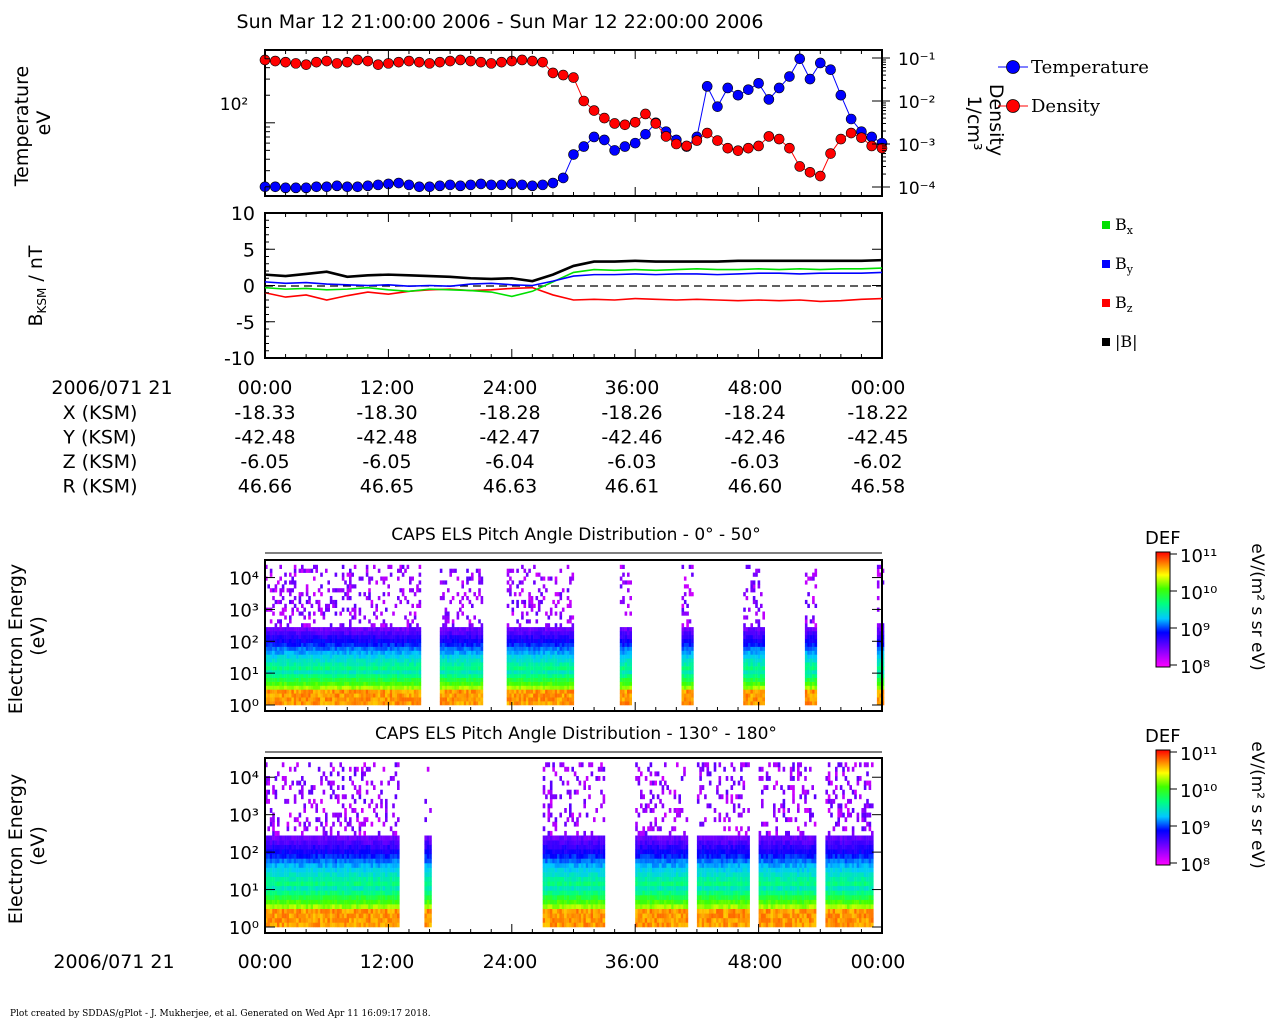  I want to click on temperature-point, so click(501, 185).